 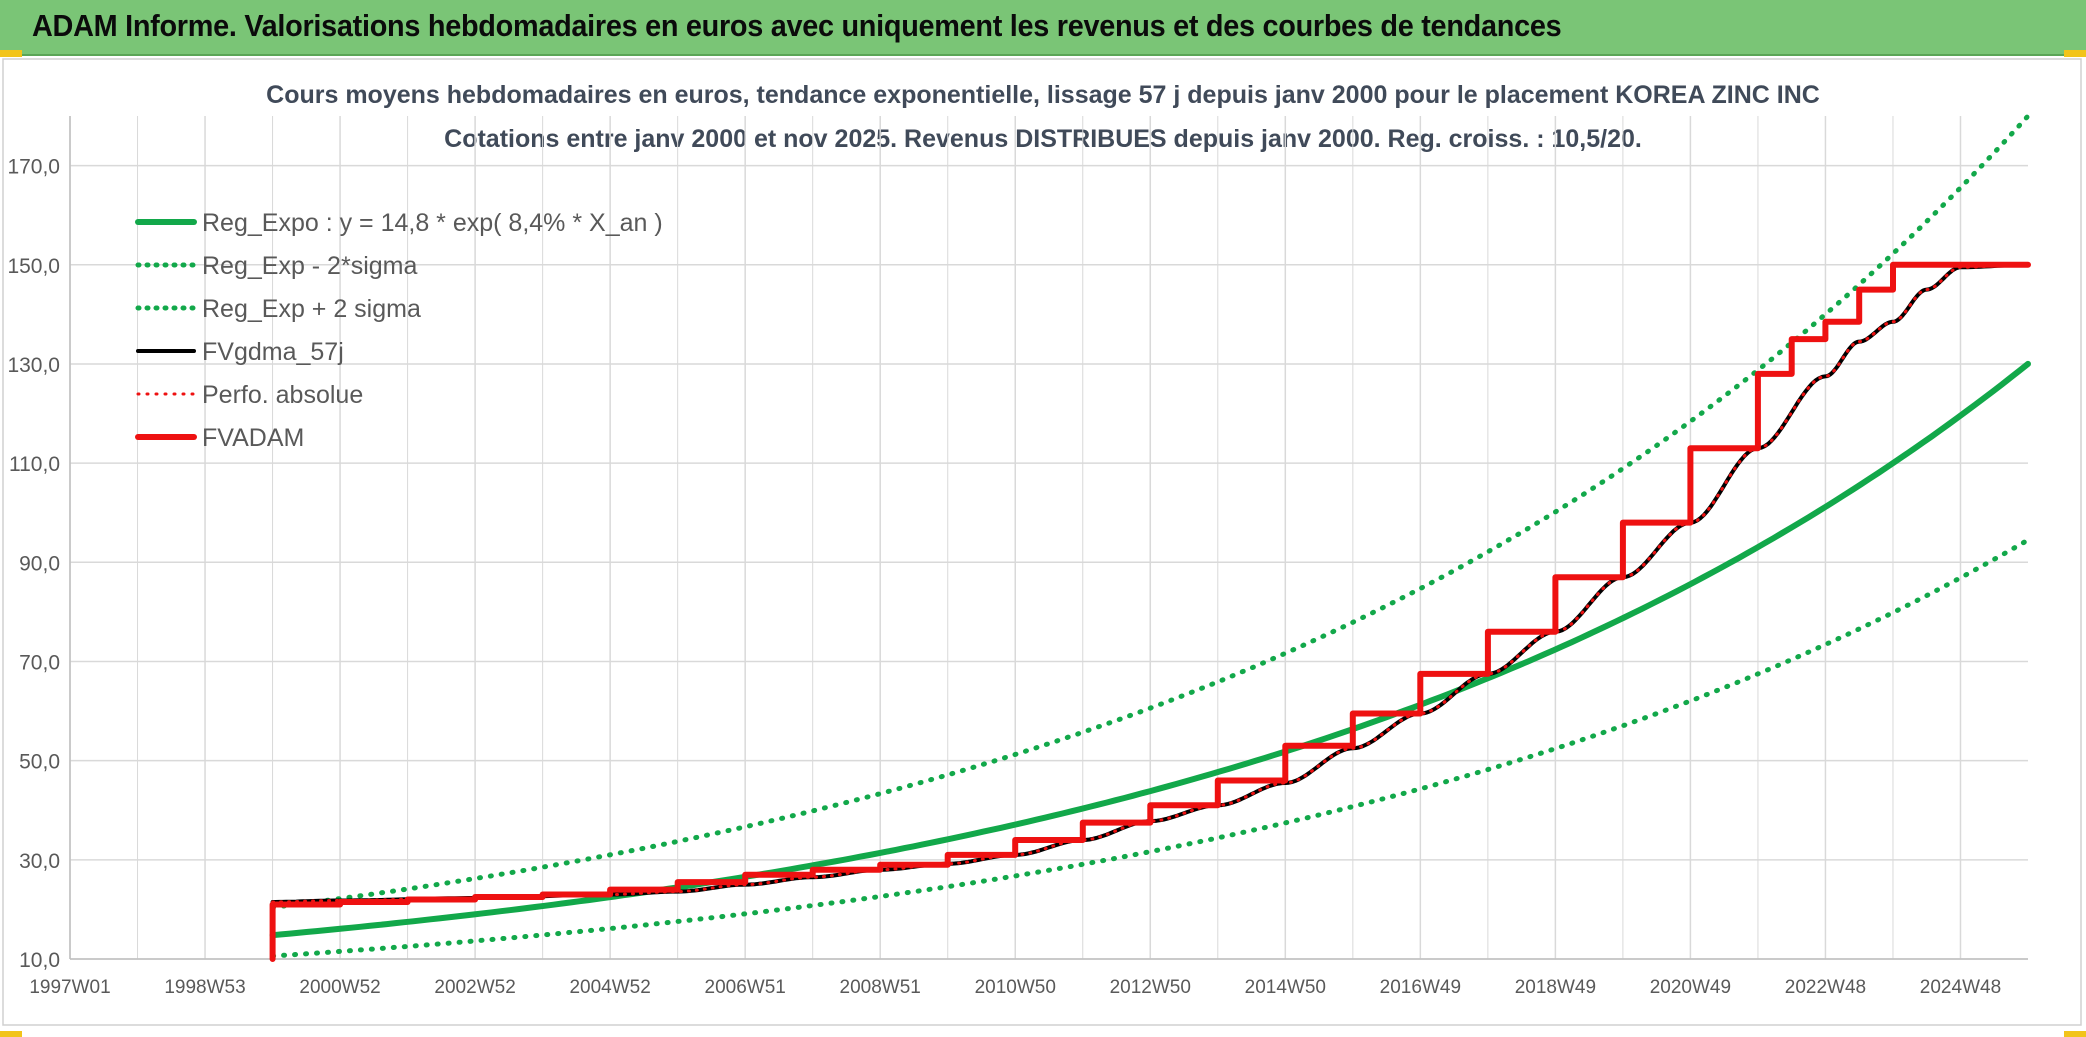 I want to click on legend-label: Perfo. absolue, so click(x=282, y=395).